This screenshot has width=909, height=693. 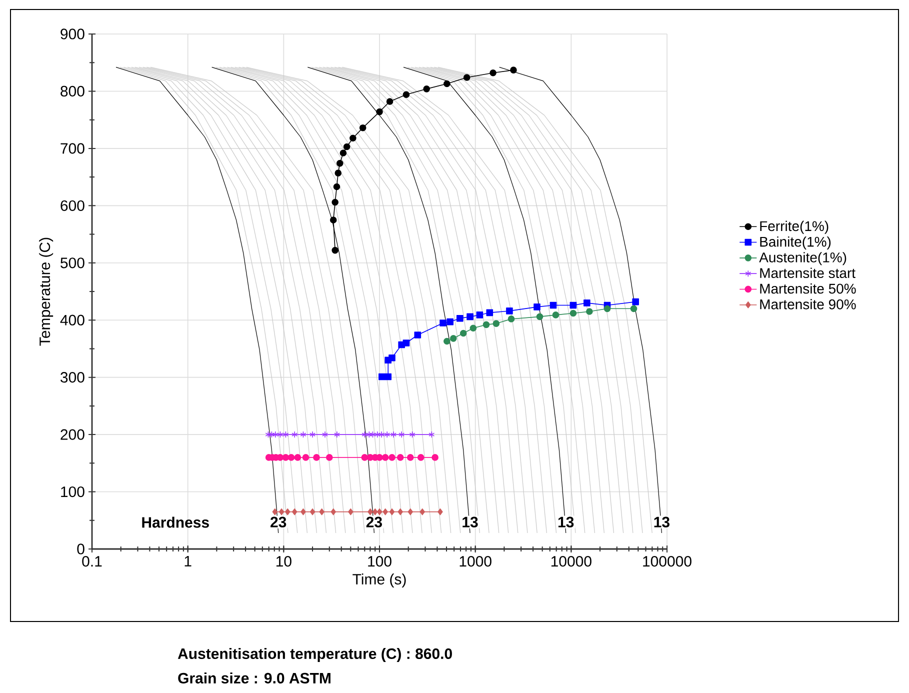 I want to click on y-tick-label: 800, so click(x=72, y=91).